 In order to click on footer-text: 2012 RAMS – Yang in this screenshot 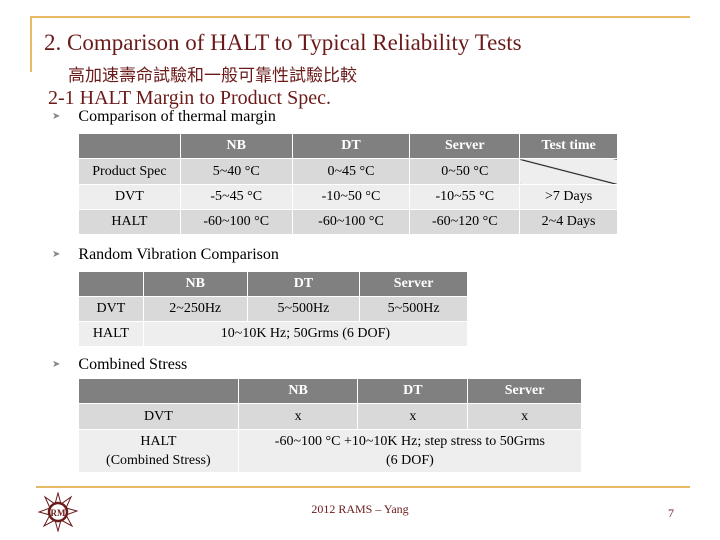, I will do `click(360, 509)`.